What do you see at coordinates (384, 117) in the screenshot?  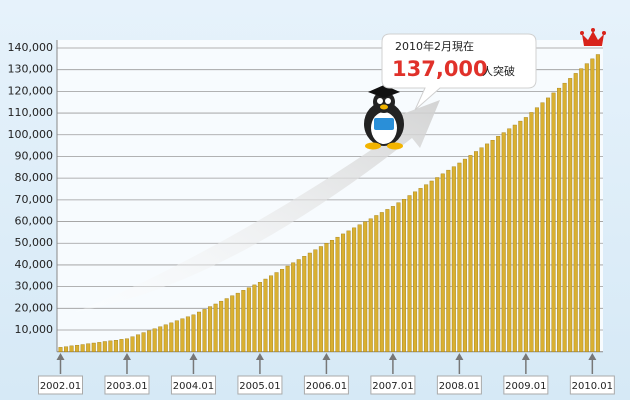 I see `penguin` at bounding box center [384, 117].